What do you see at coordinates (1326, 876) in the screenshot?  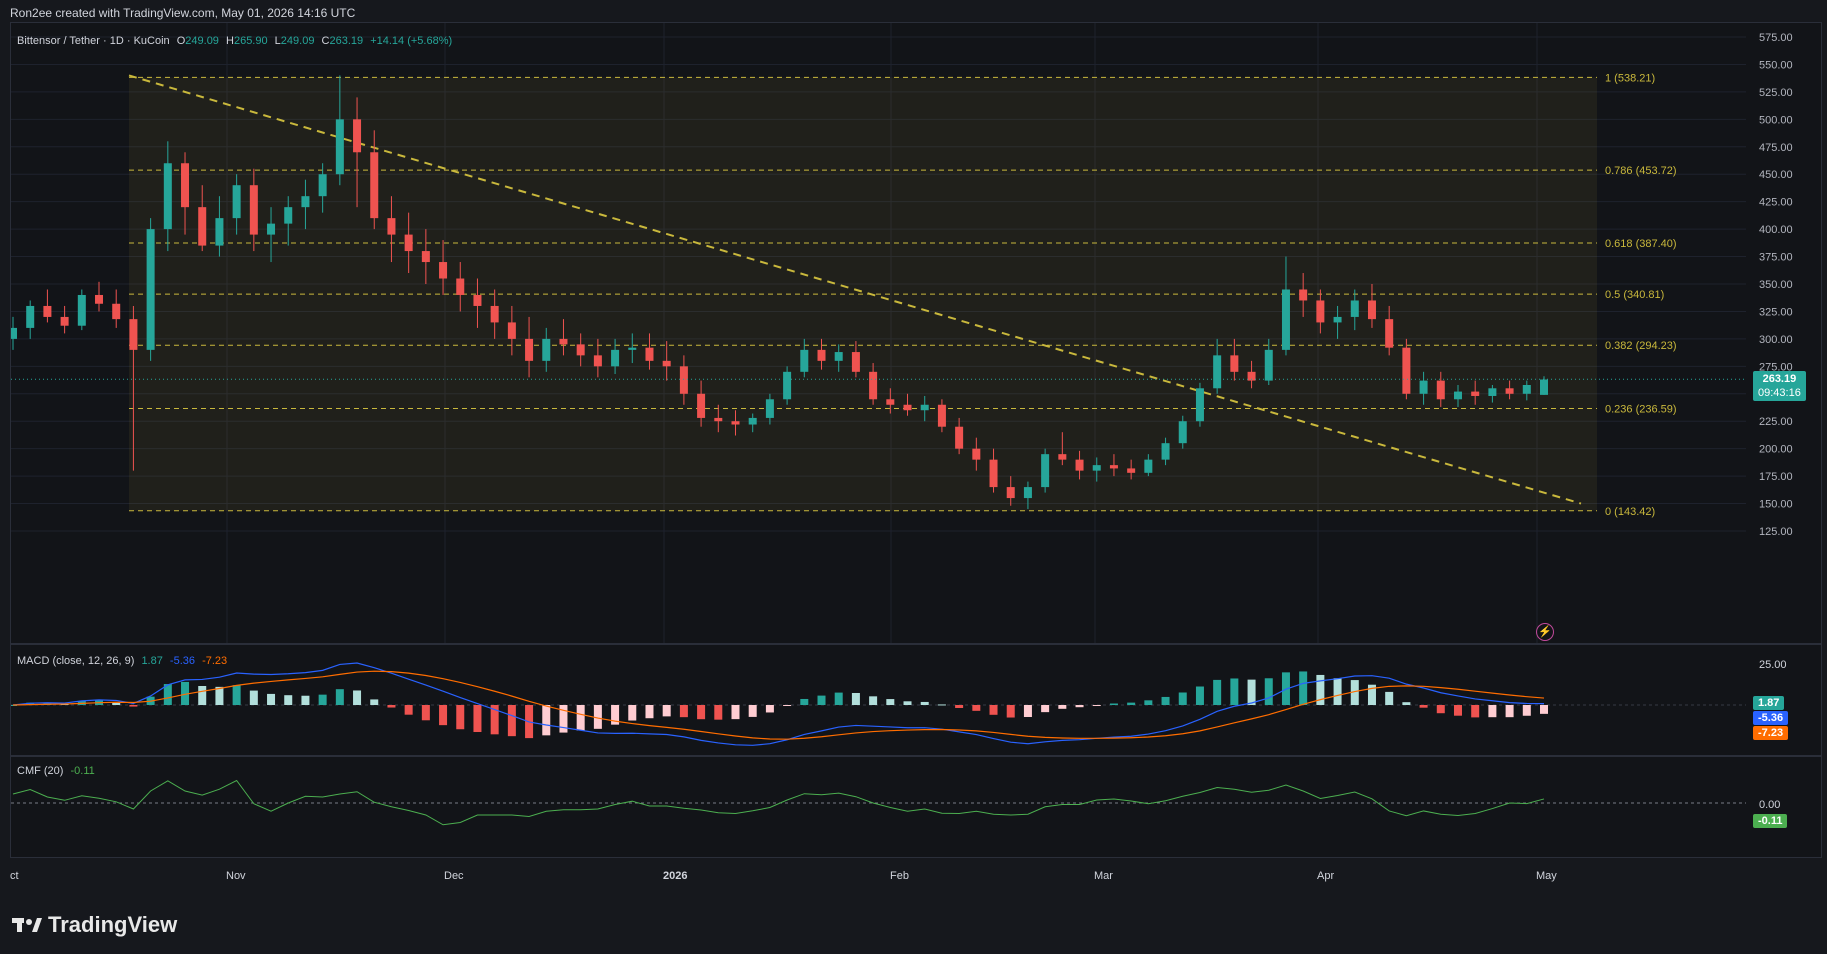 I see `time-label-apr: Apr` at bounding box center [1326, 876].